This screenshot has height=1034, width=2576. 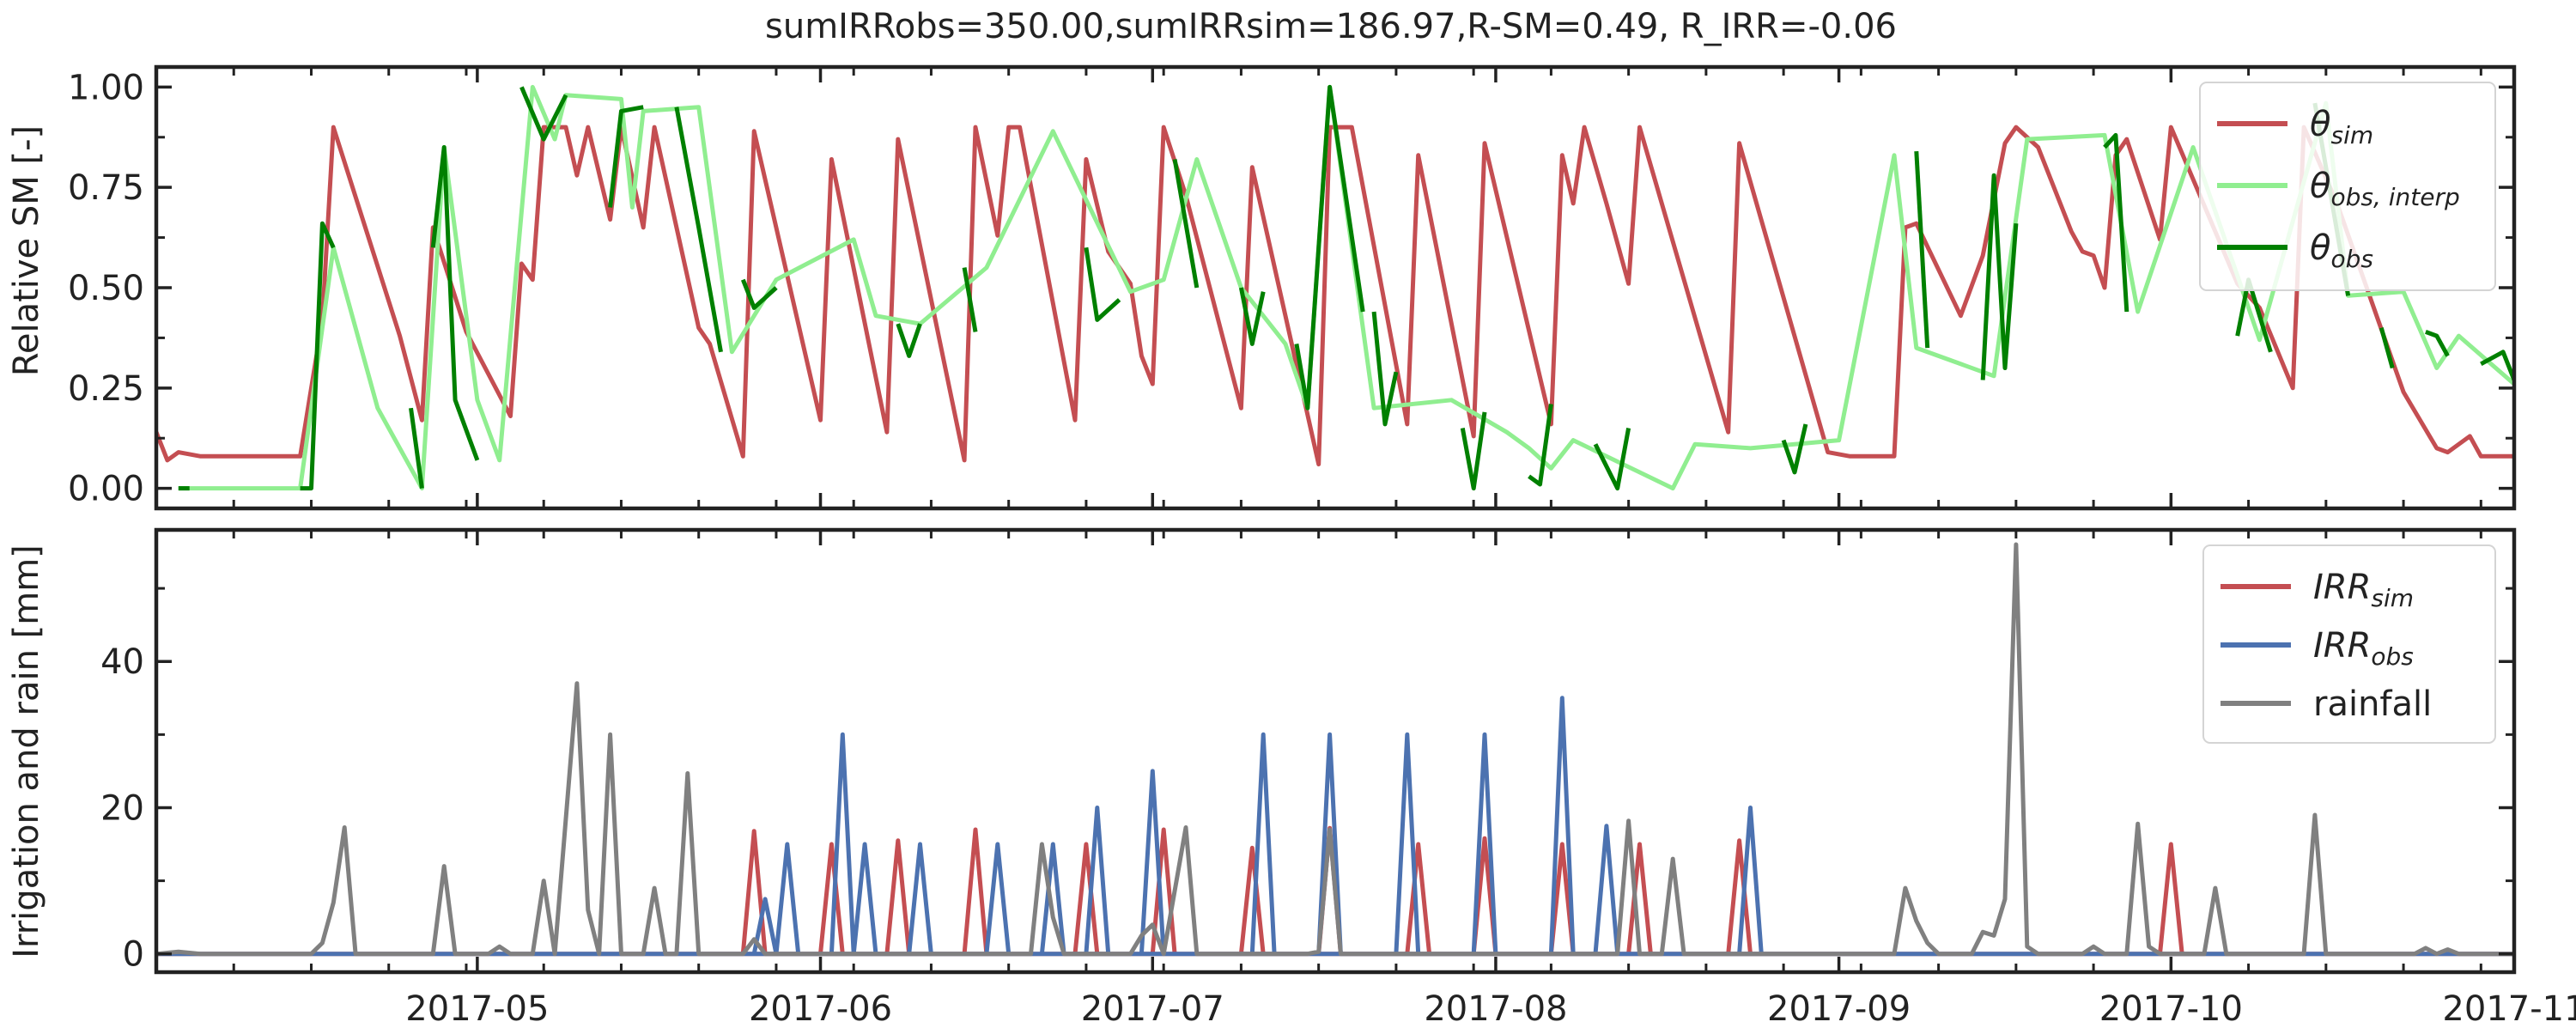 What do you see at coordinates (2363, 590) in the screenshot?
I see `irr-legend-label-0: IRRsim` at bounding box center [2363, 590].